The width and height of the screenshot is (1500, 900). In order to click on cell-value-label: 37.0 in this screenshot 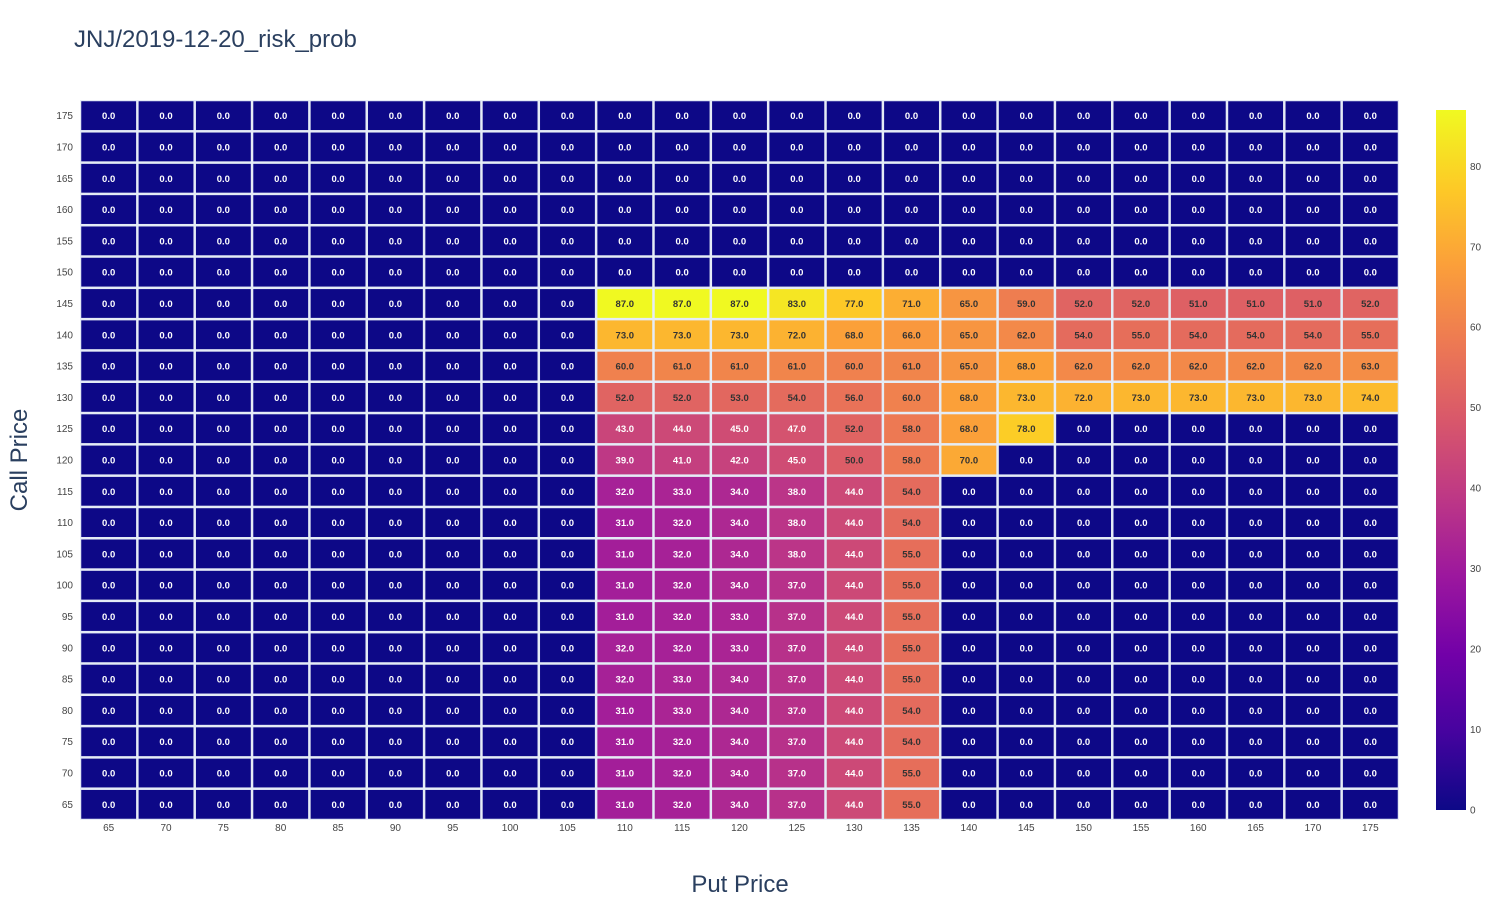, I will do `click(797, 617)`.